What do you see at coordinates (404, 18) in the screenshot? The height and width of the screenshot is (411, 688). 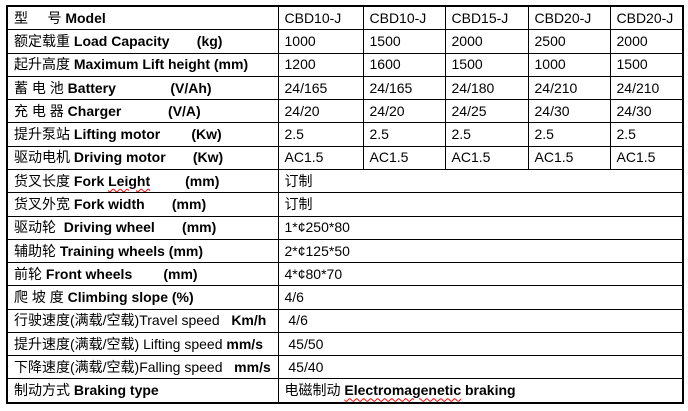 I see `cell-model-col2: CBD10-J` at bounding box center [404, 18].